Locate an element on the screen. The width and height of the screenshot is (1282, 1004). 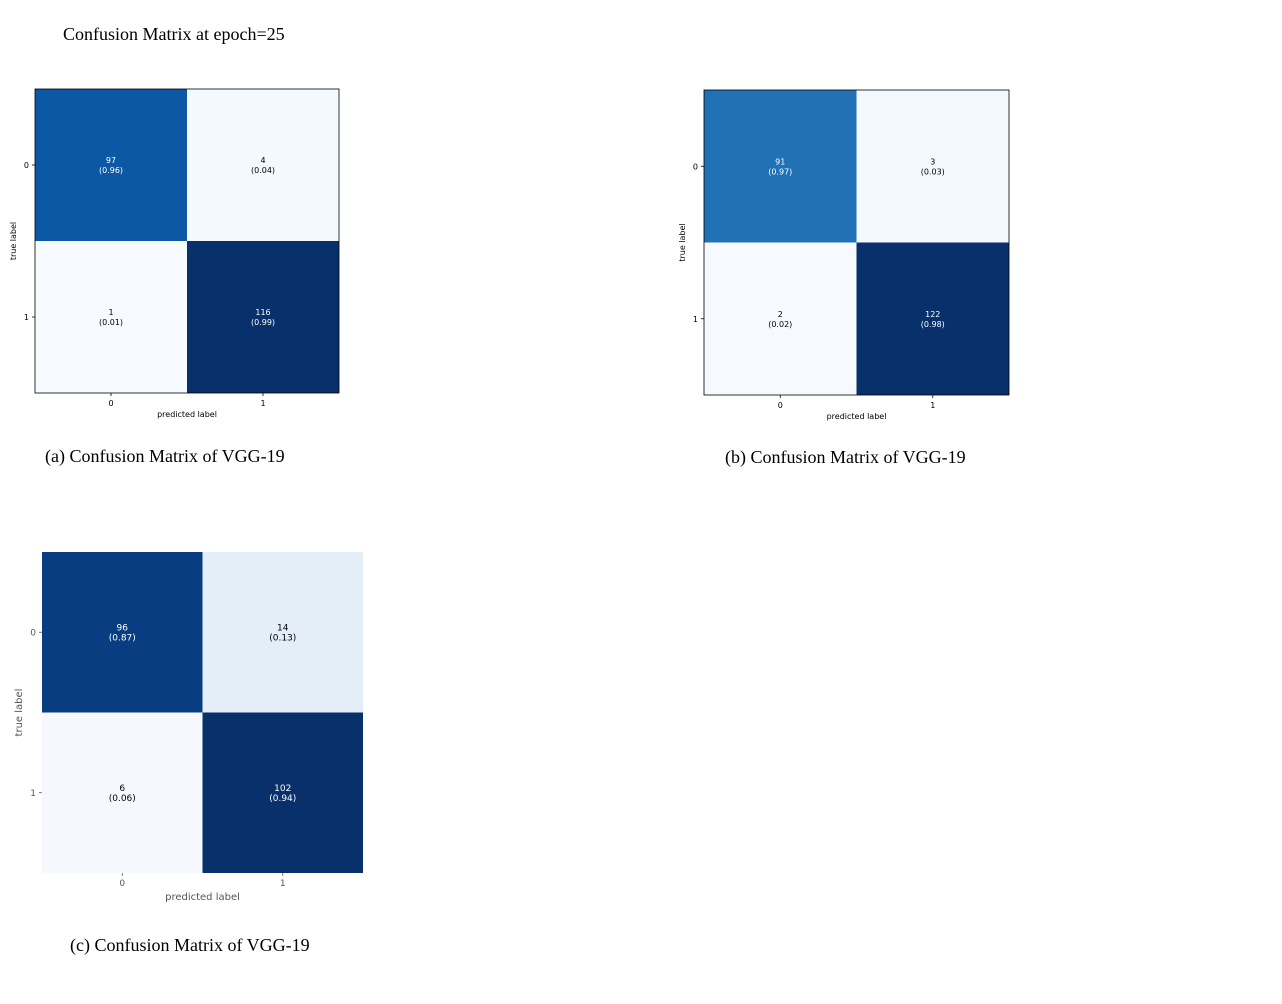
cell-fraction: (0.13) is located at coordinates (282, 638).